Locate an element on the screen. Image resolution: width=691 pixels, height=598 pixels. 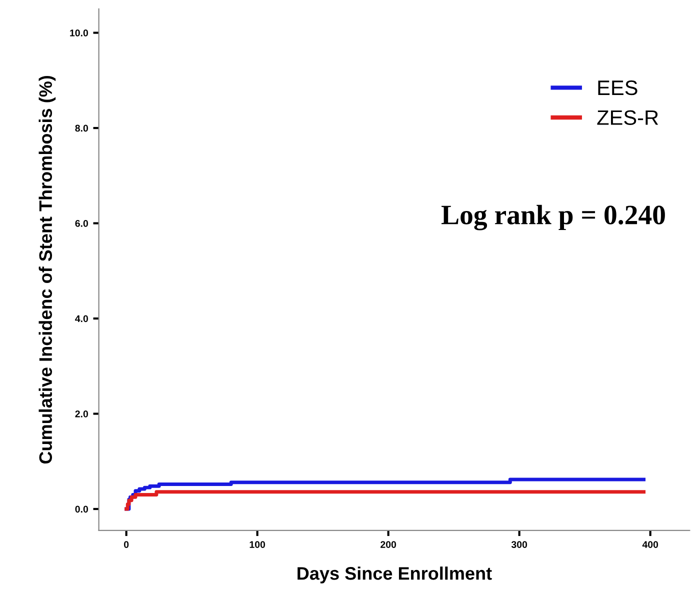
x-tick-label: 200 is located at coordinates (388, 544).